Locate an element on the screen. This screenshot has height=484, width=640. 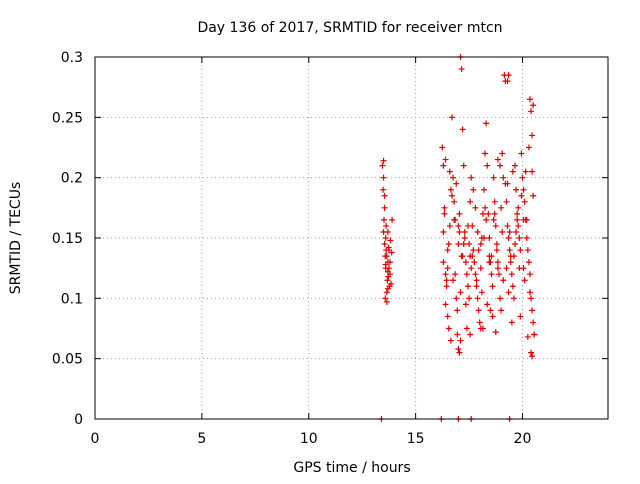
y-tick-label: 0.1 is located at coordinates (72, 299).